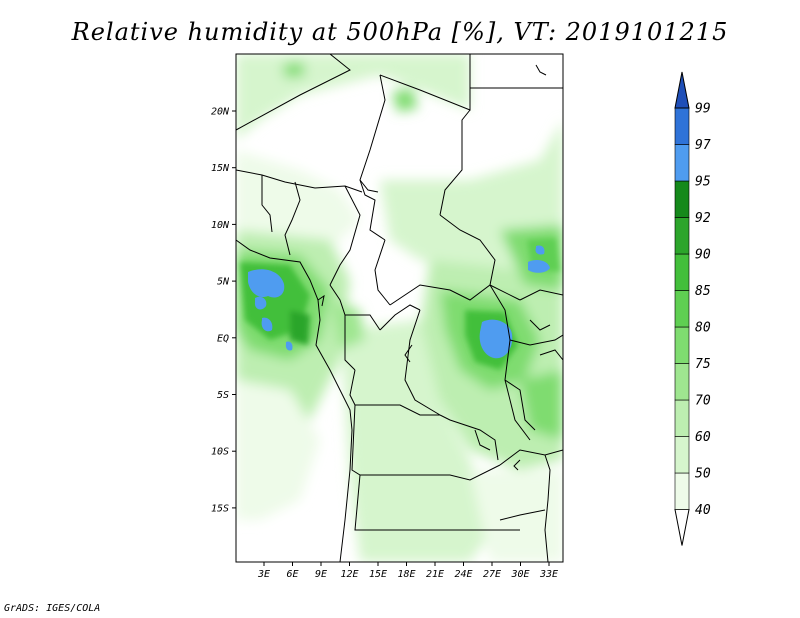 This screenshot has height=618, width=800. Describe the element at coordinates (703, 291) in the screenshot. I see `colorbar-label: 85` at that location.